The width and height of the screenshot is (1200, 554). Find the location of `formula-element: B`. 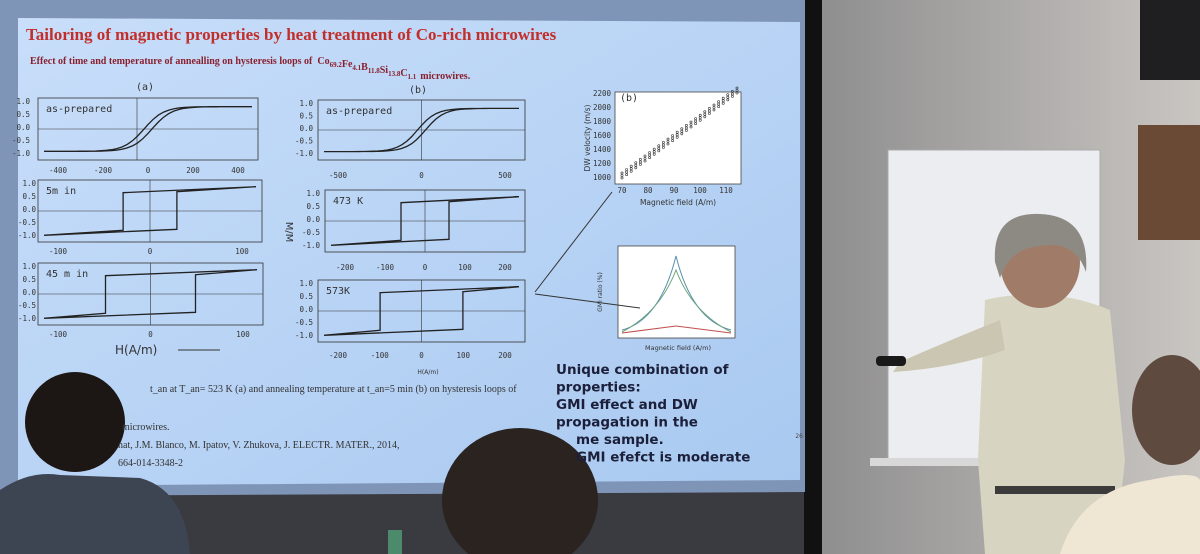

formula-element: B is located at coordinates (364, 67).